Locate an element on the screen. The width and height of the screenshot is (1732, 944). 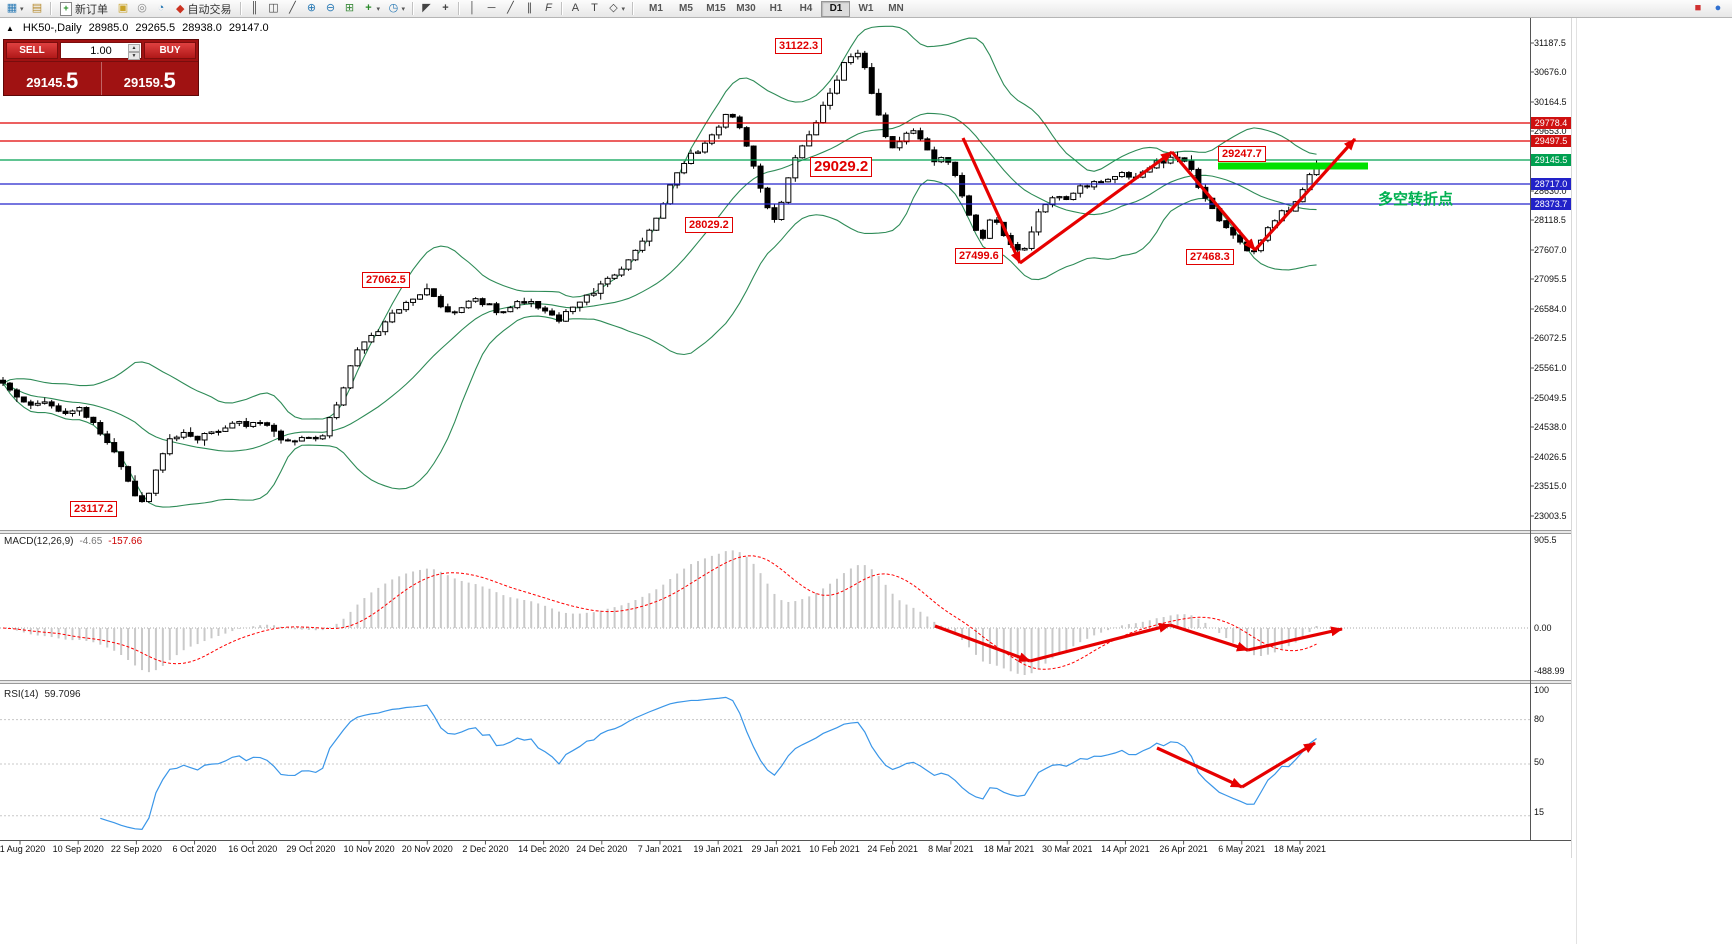
price-scale-label: 26072.5 is located at coordinates (1550, 338).